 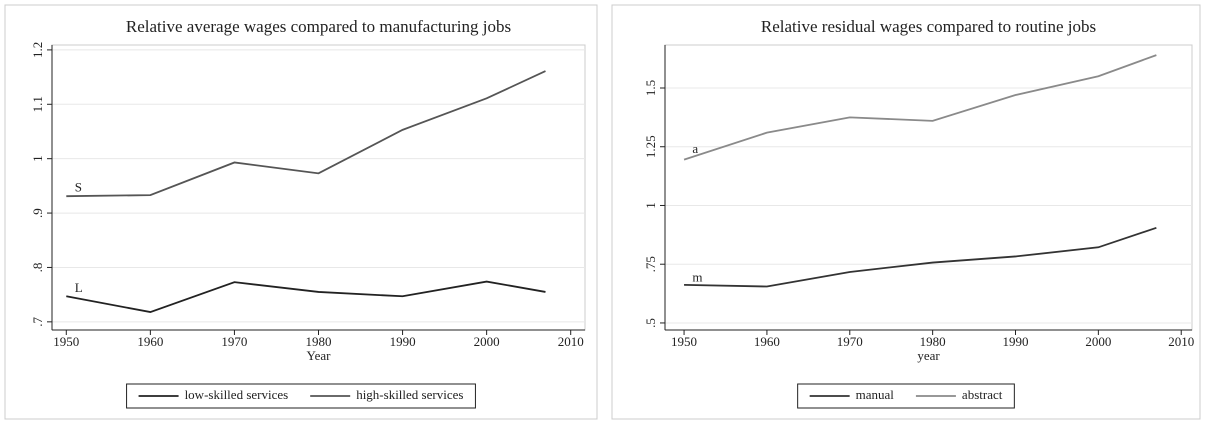 What do you see at coordinates (37, 104) in the screenshot?
I see `y-tick-label: 1.1` at bounding box center [37, 104].